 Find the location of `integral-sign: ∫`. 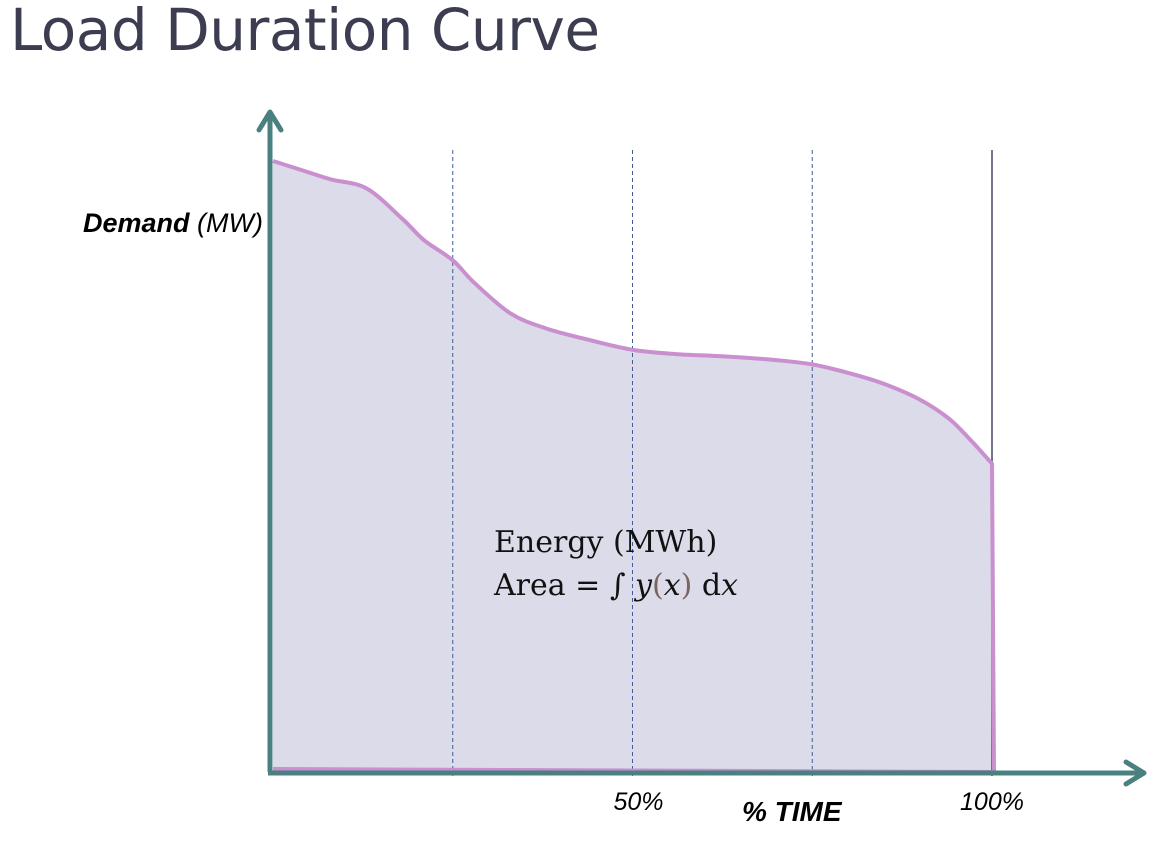

integral-sign: ∫ is located at coordinates (617, 585).